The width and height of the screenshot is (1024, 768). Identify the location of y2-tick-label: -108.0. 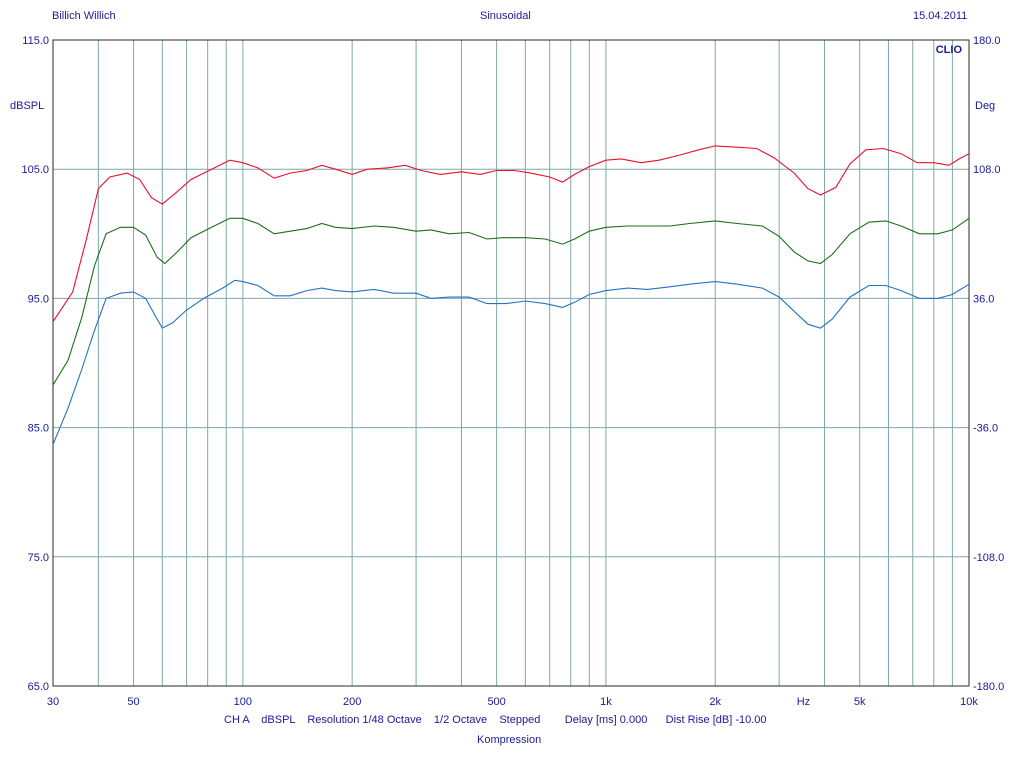
(988, 558).